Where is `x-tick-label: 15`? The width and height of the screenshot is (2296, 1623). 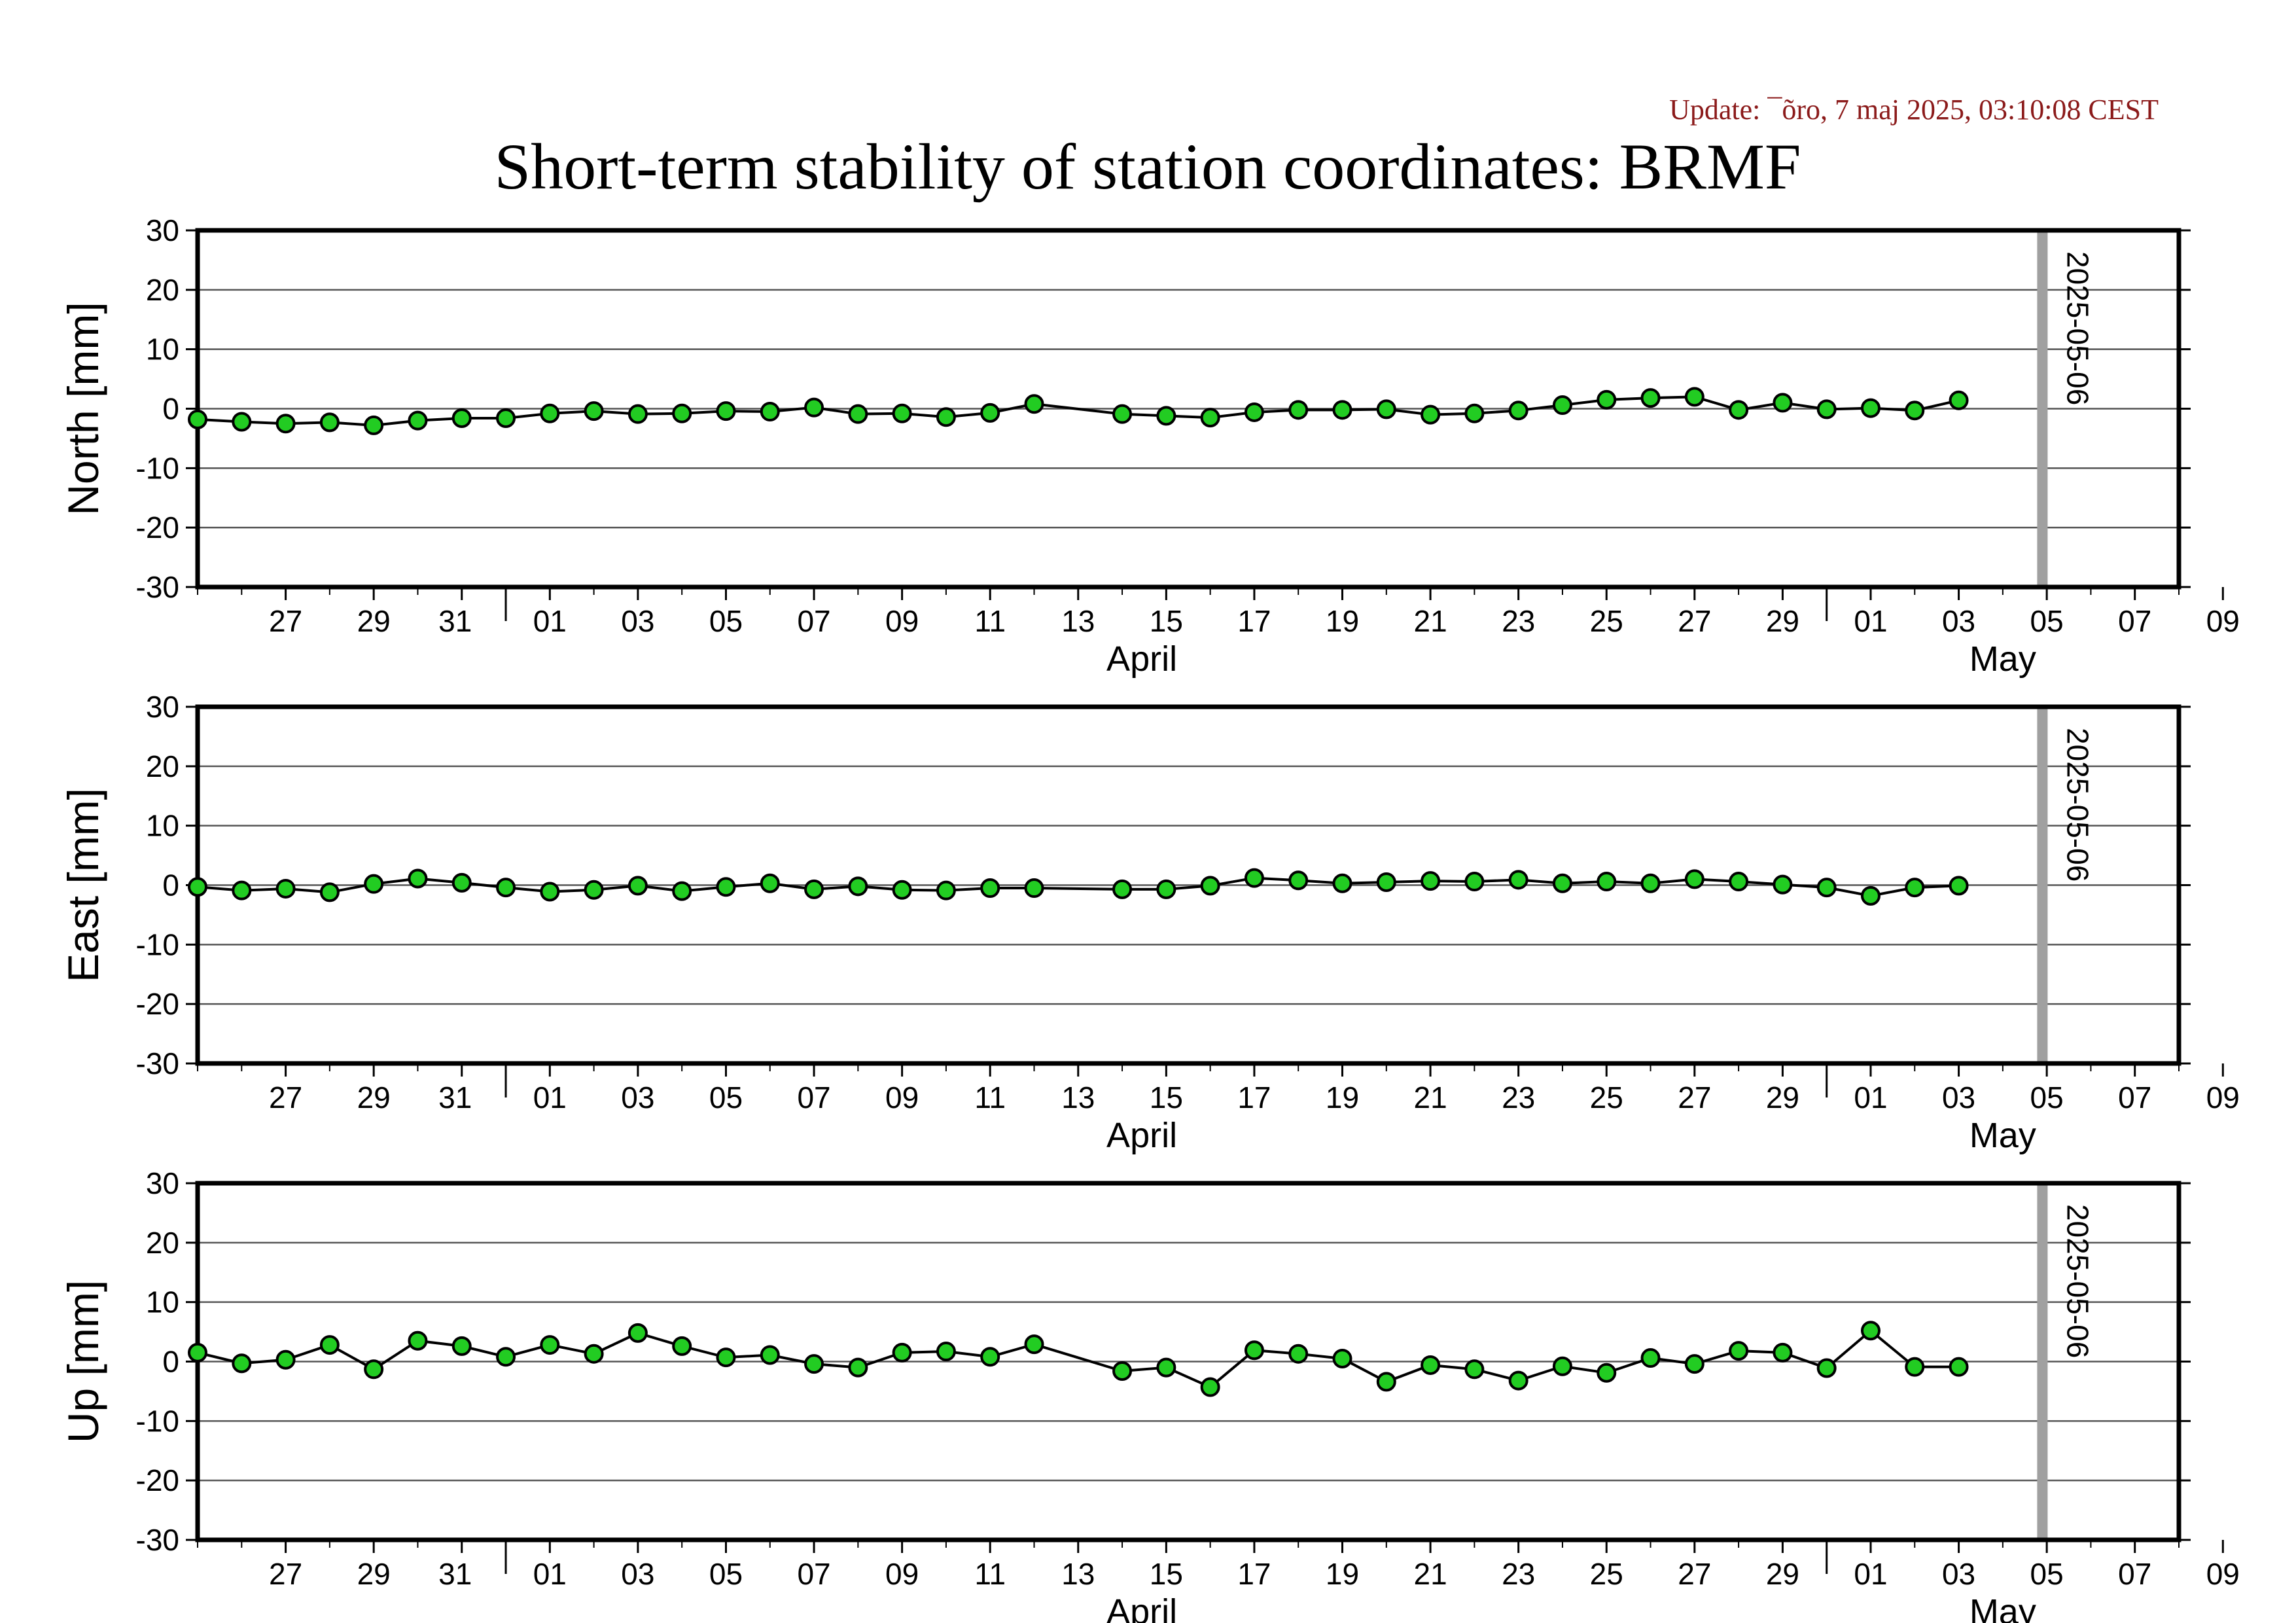
x-tick-label: 15 is located at coordinates (1167, 1574).